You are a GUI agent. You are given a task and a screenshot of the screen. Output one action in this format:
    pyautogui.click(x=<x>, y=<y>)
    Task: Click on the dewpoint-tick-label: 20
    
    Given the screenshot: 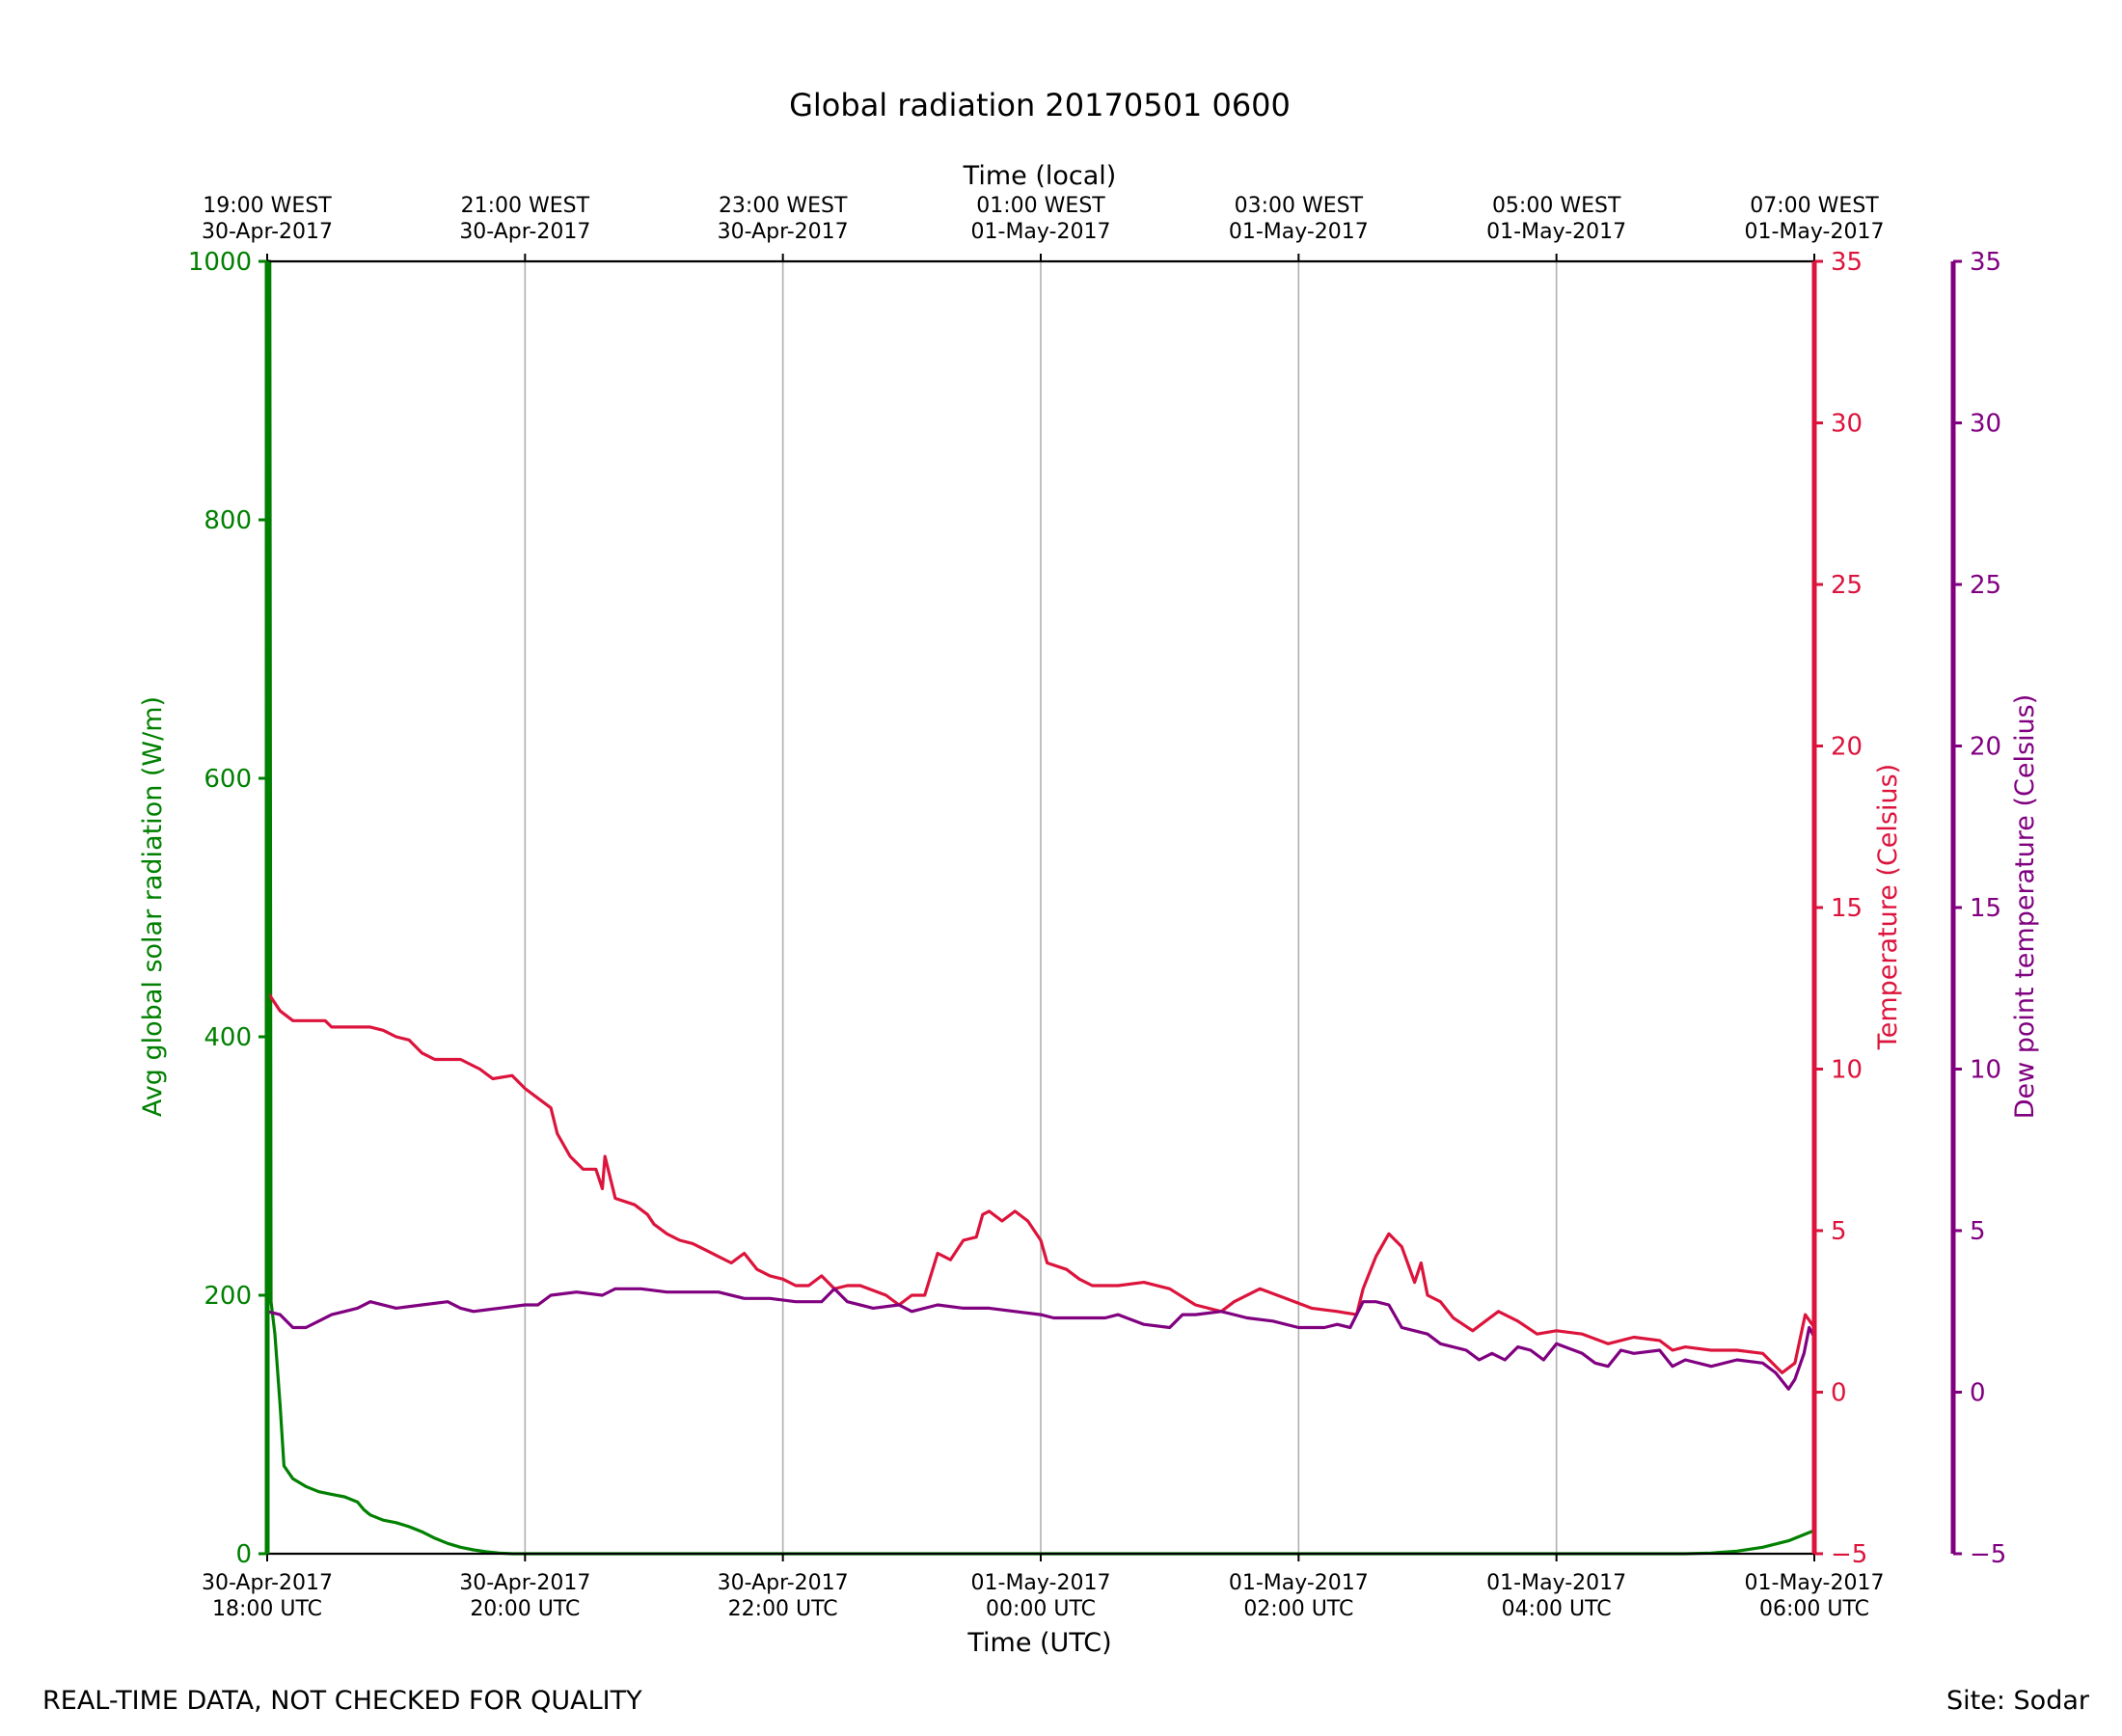 What is the action you would take?
    pyautogui.click(x=1986, y=747)
    